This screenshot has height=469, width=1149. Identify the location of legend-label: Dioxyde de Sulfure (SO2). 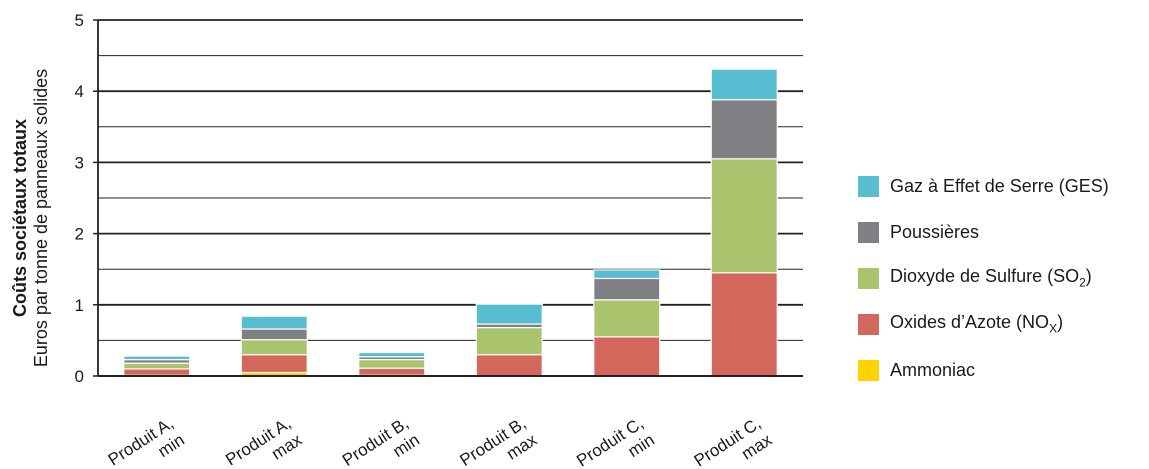
(991, 278).